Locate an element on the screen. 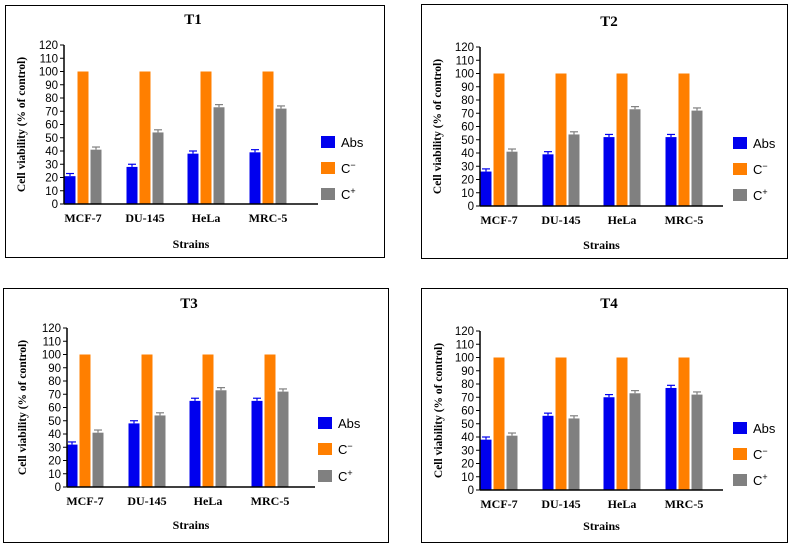 This screenshot has width=793, height=546. y-tick-label: 50 is located at coordinates (54, 422).